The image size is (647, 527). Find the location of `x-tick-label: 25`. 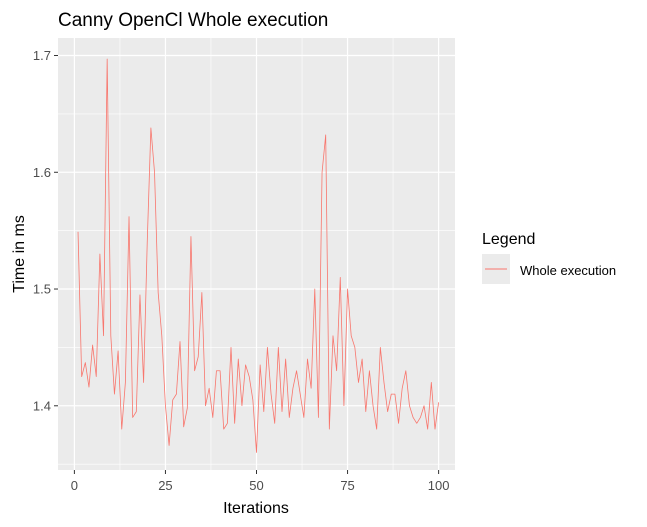

x-tick-label: 25 is located at coordinates (165, 485).